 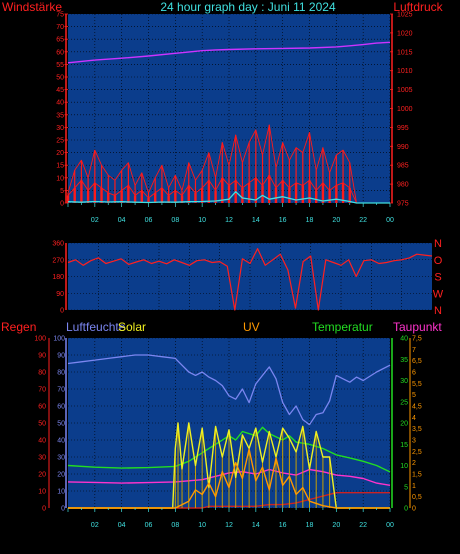 What do you see at coordinates (60, 78) in the screenshot?
I see `wind-tick-label: 50` at bounding box center [60, 78].